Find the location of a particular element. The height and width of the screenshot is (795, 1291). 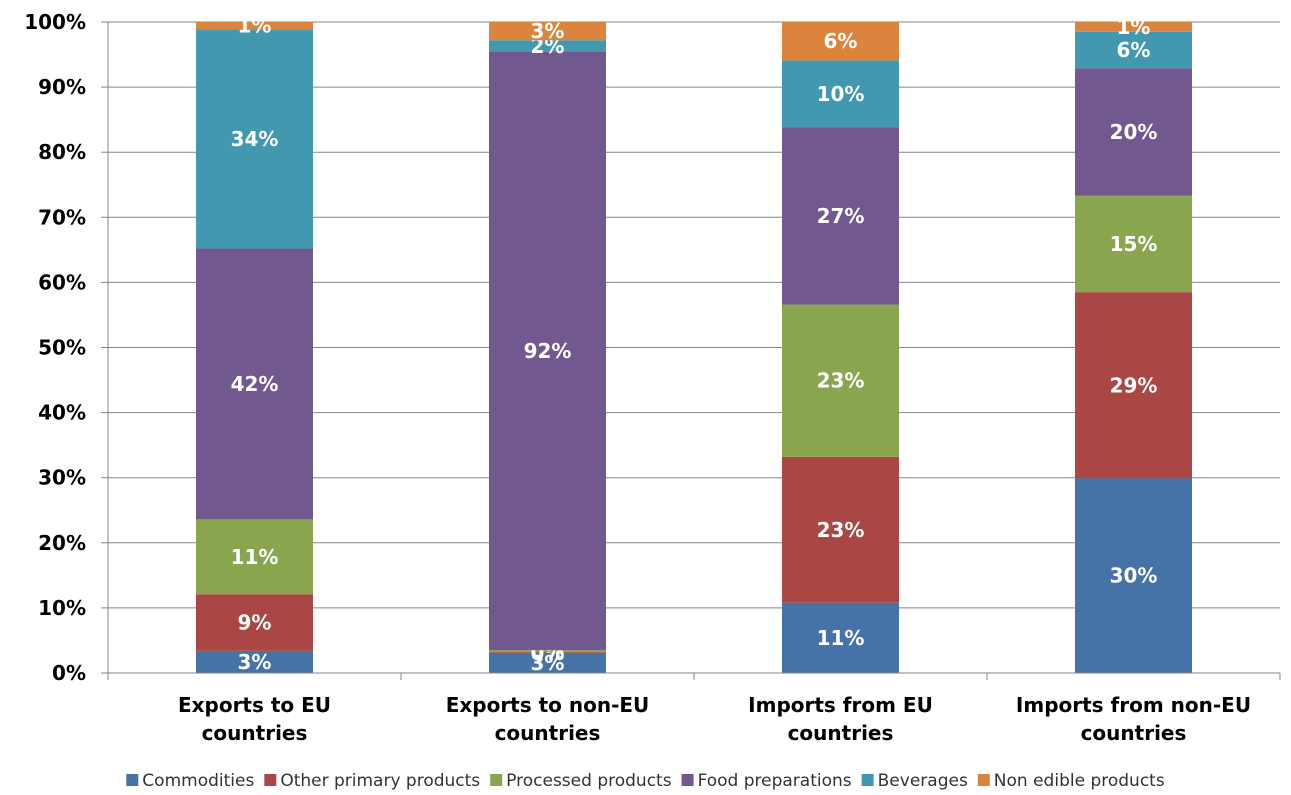

y-tick-label: 40% is located at coordinates (62, 413).